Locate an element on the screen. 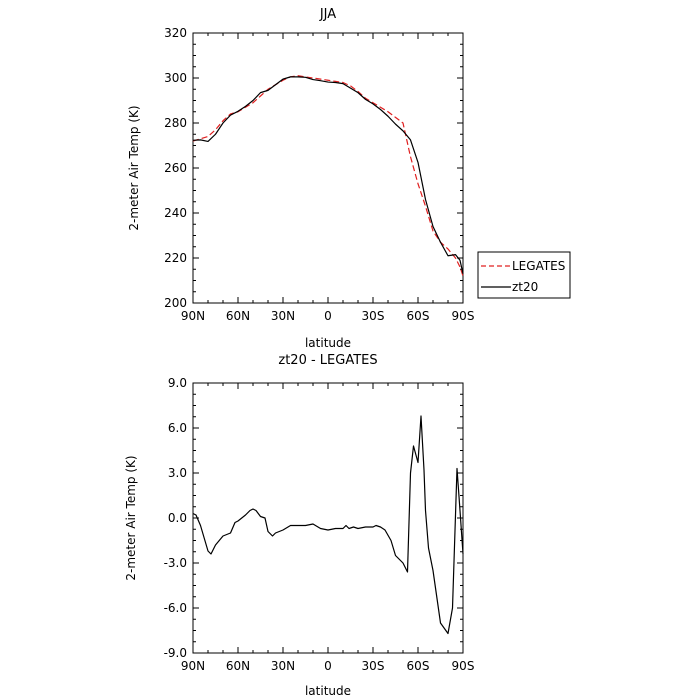  top-chart-series-line-zt20 is located at coordinates (328, 175).